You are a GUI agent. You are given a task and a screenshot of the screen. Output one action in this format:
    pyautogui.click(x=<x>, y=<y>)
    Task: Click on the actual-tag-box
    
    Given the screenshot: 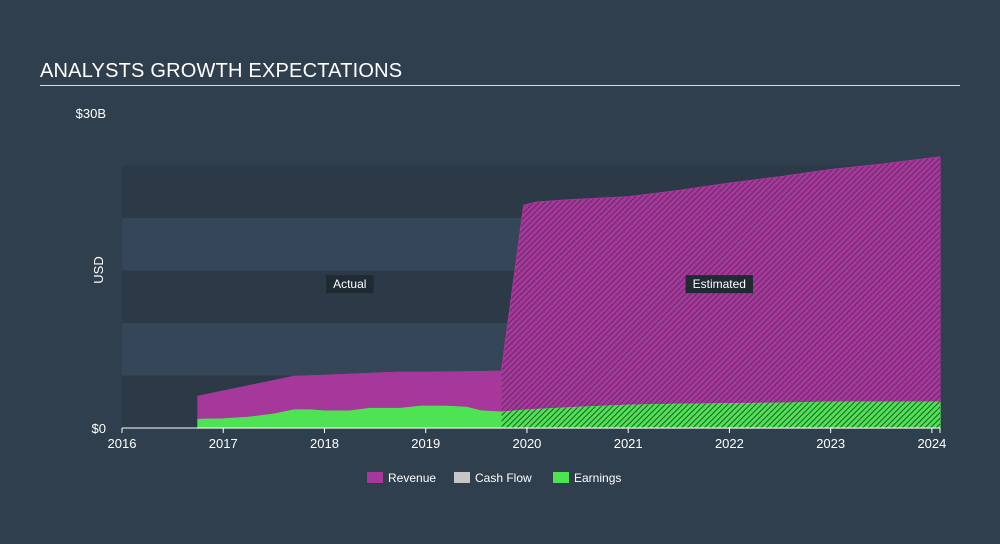 What is the action you would take?
    pyautogui.click(x=349, y=284)
    